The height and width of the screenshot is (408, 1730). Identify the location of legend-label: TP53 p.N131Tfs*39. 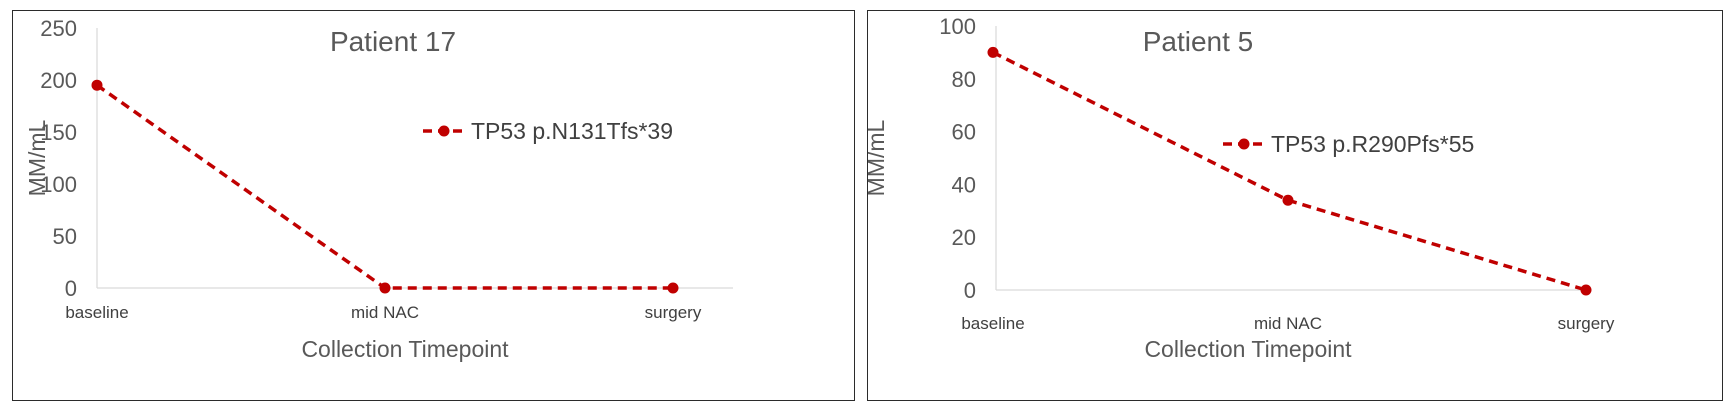
(572, 131).